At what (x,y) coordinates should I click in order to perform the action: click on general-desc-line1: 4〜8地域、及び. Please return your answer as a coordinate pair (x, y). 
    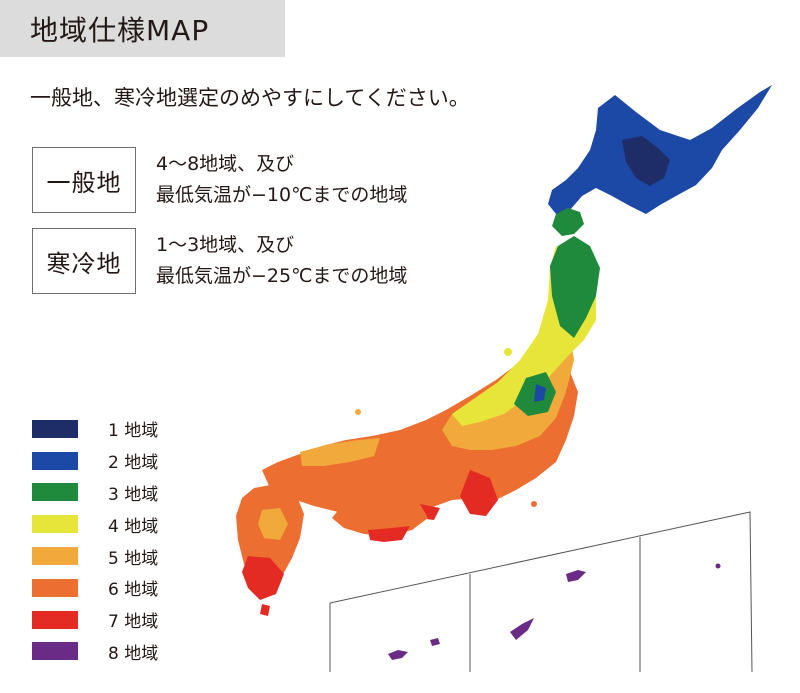
    Looking at the image, I should click on (225, 164).